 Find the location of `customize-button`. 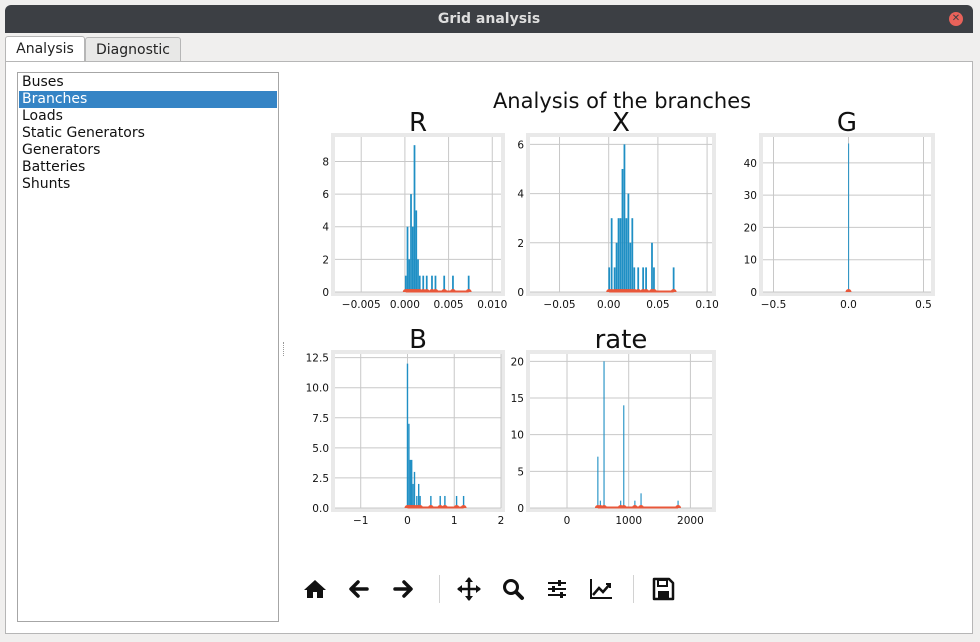

customize-button is located at coordinates (601, 589).